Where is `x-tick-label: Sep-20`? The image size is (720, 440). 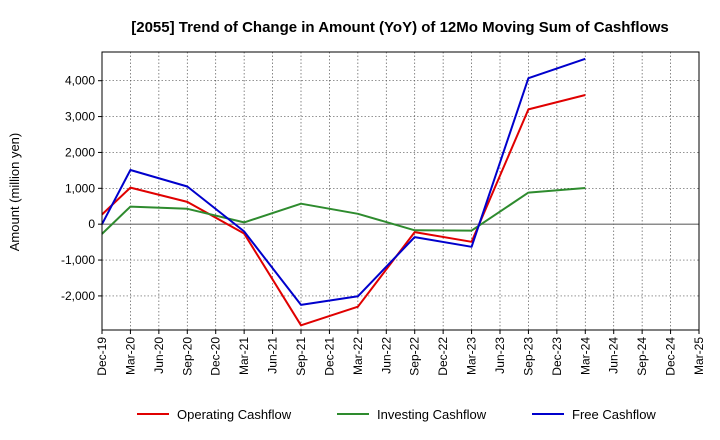
x-tick-label: Sep-20 is located at coordinates (187, 356).